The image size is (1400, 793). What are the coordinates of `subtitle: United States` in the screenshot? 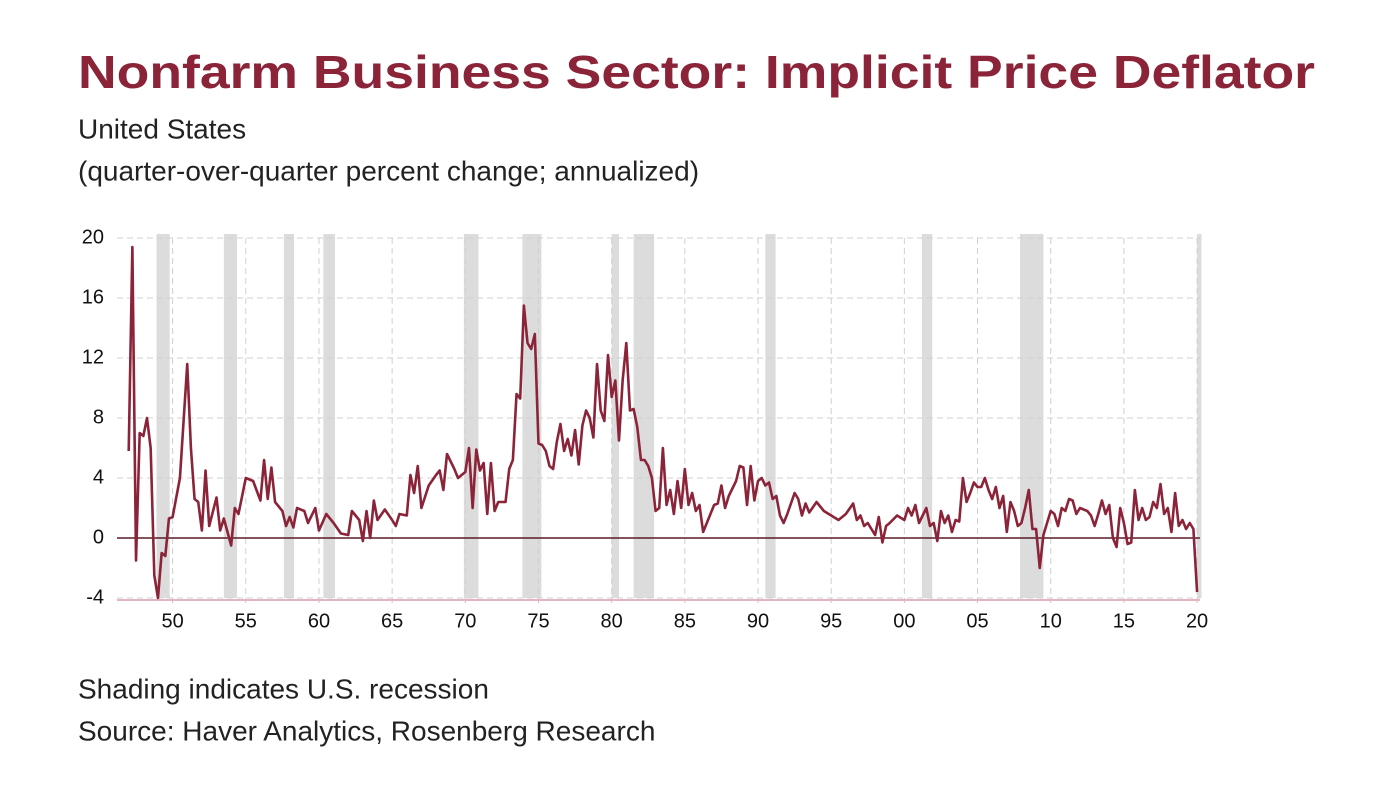 It's located at (162, 128).